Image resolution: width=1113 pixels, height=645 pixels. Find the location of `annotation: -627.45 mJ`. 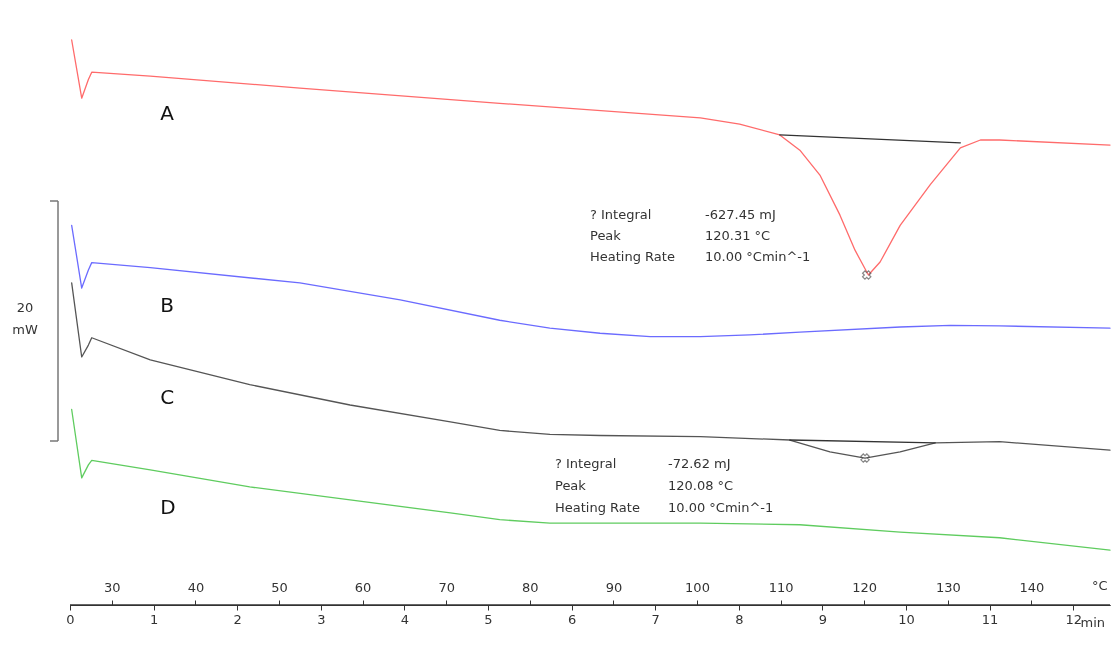

annotation: -627.45 mJ is located at coordinates (740, 214).